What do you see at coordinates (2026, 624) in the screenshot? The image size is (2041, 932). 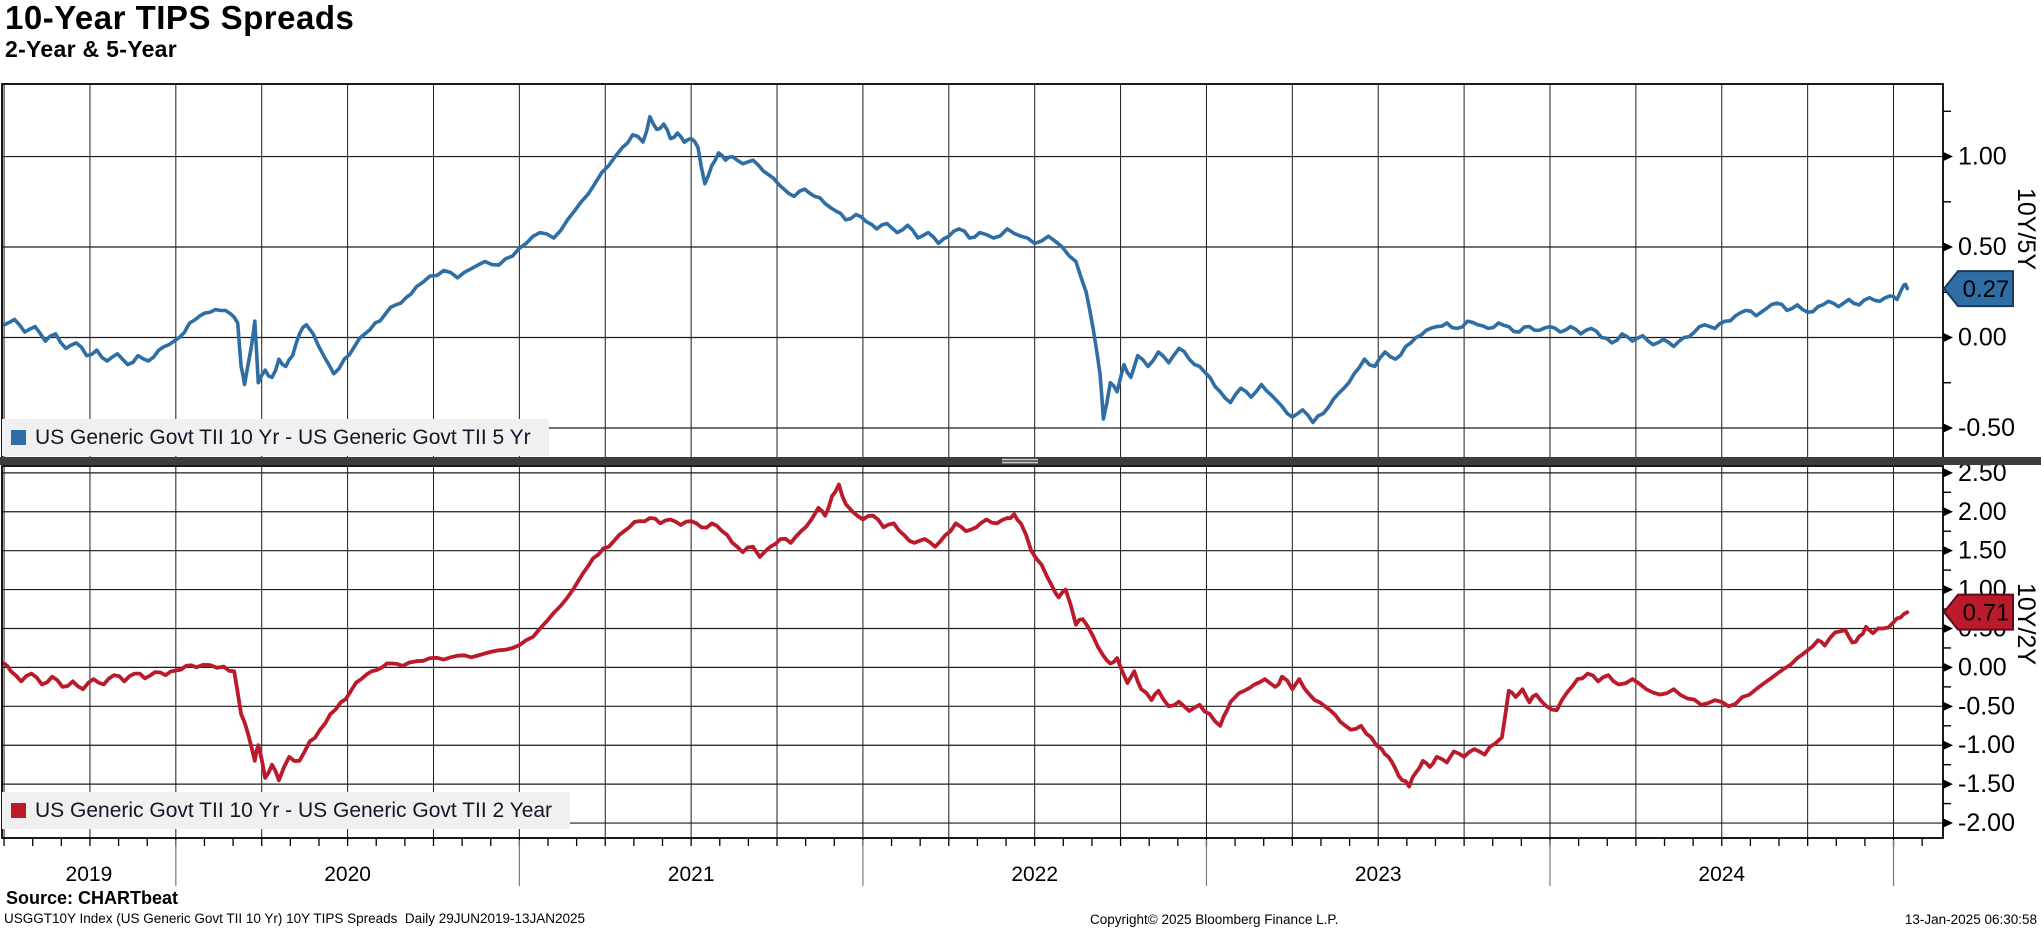 I see `bottom-axis-title: 10Y/2Y` at bounding box center [2026, 624].